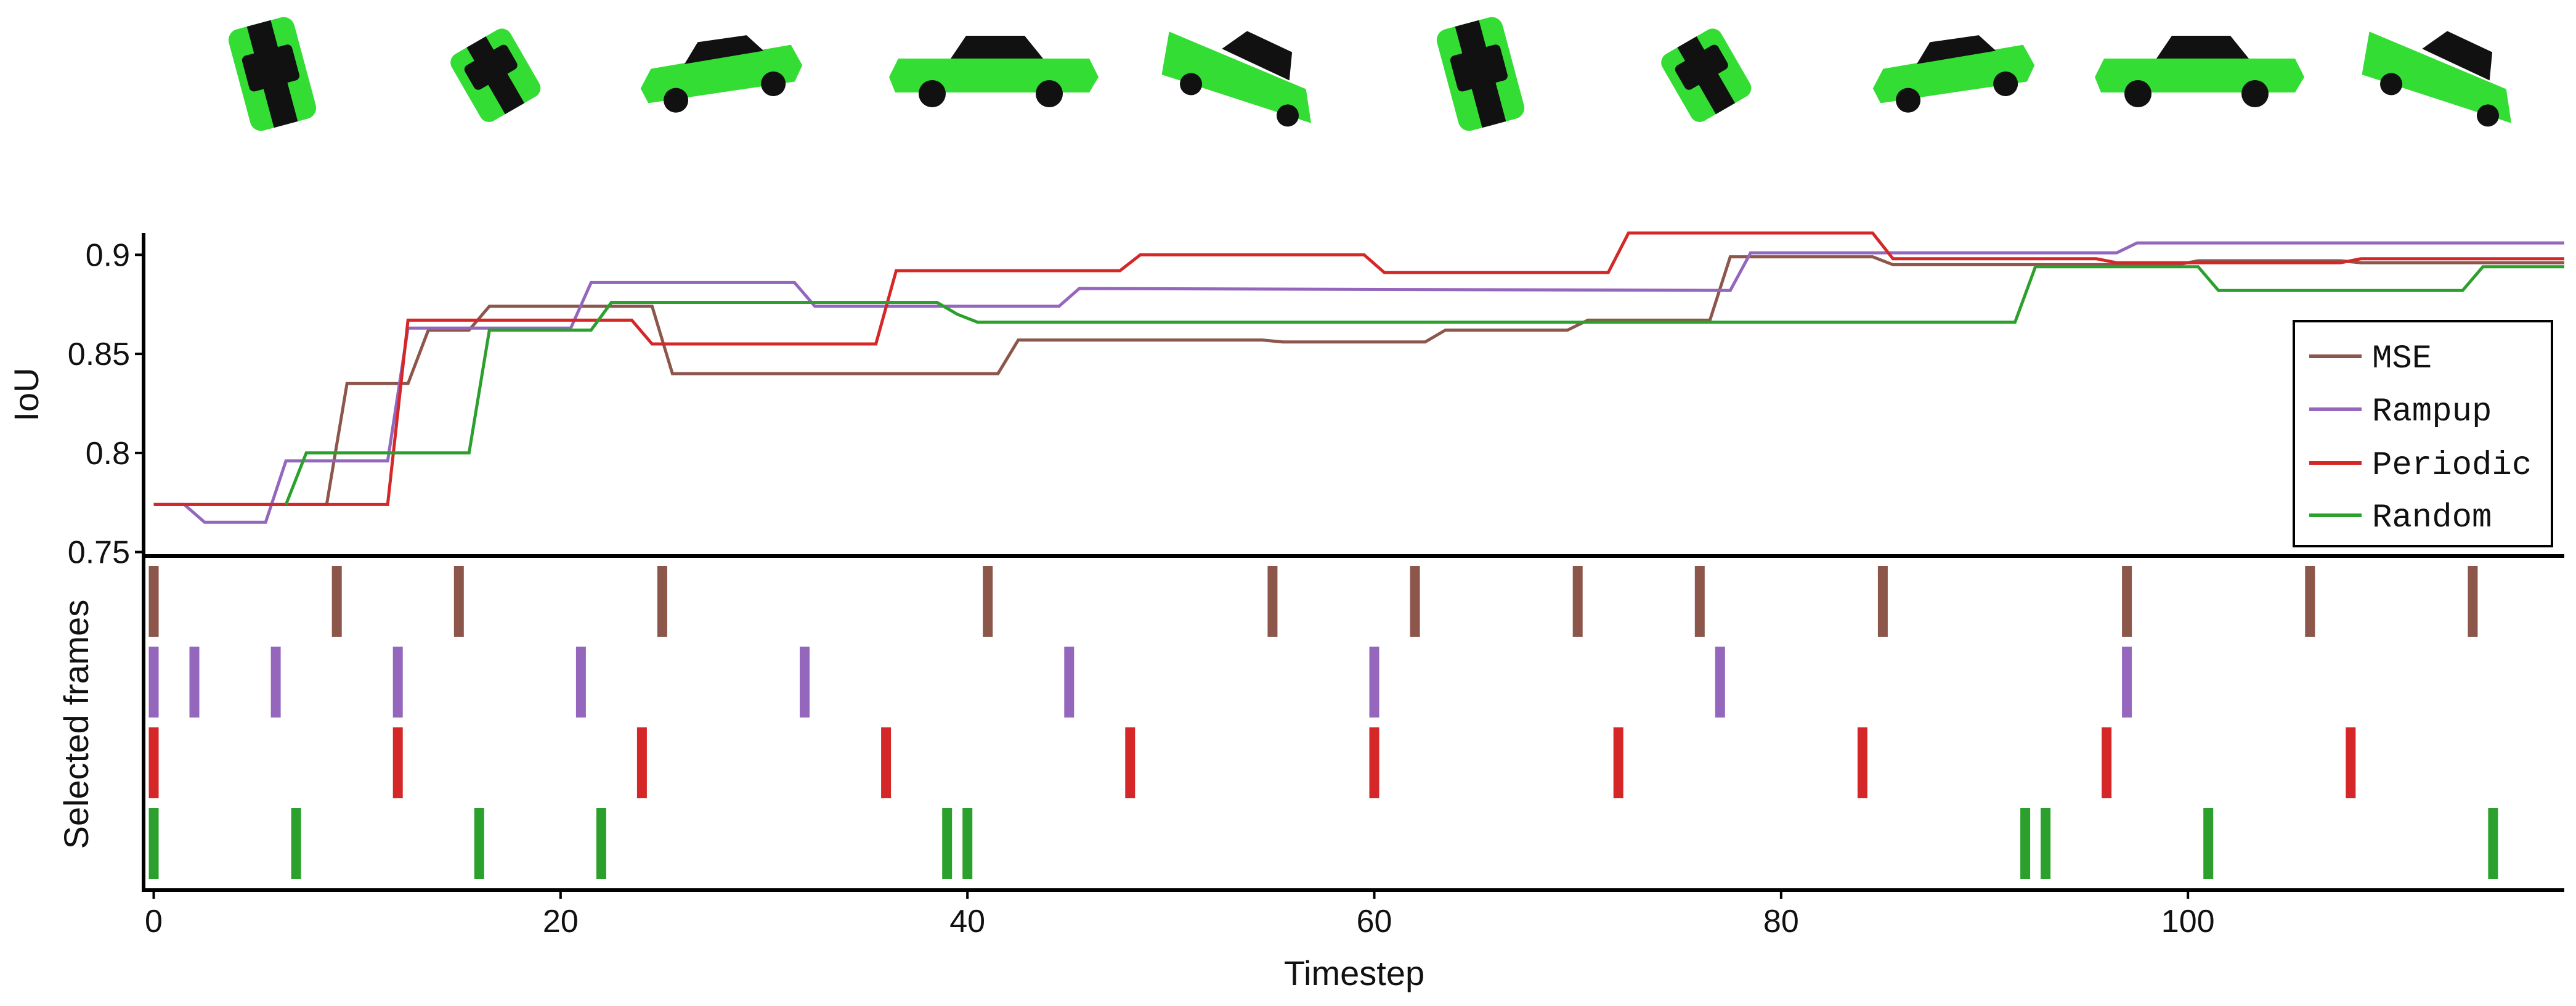  Describe the element at coordinates (2402, 359) in the screenshot. I see `legend-label-mse: MSE` at that location.